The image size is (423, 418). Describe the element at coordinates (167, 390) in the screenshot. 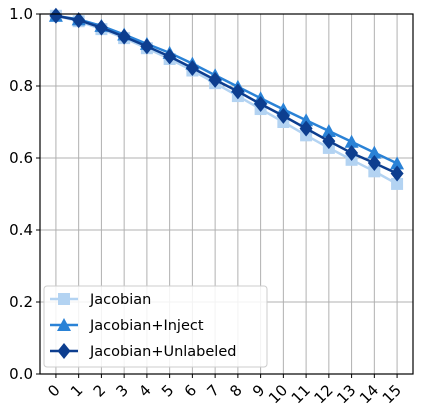

I see `x-tick-label: 5` at that location.